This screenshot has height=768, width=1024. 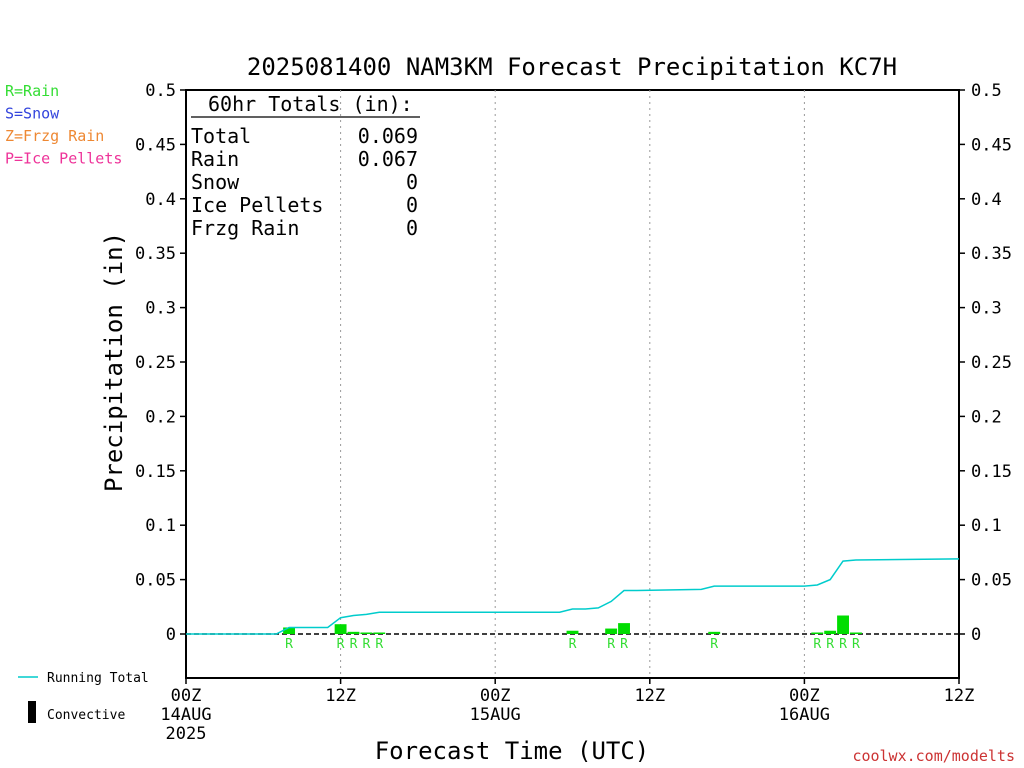 What do you see at coordinates (114, 362) in the screenshot?
I see `y-axis-label: Precipitation (in)` at bounding box center [114, 362].